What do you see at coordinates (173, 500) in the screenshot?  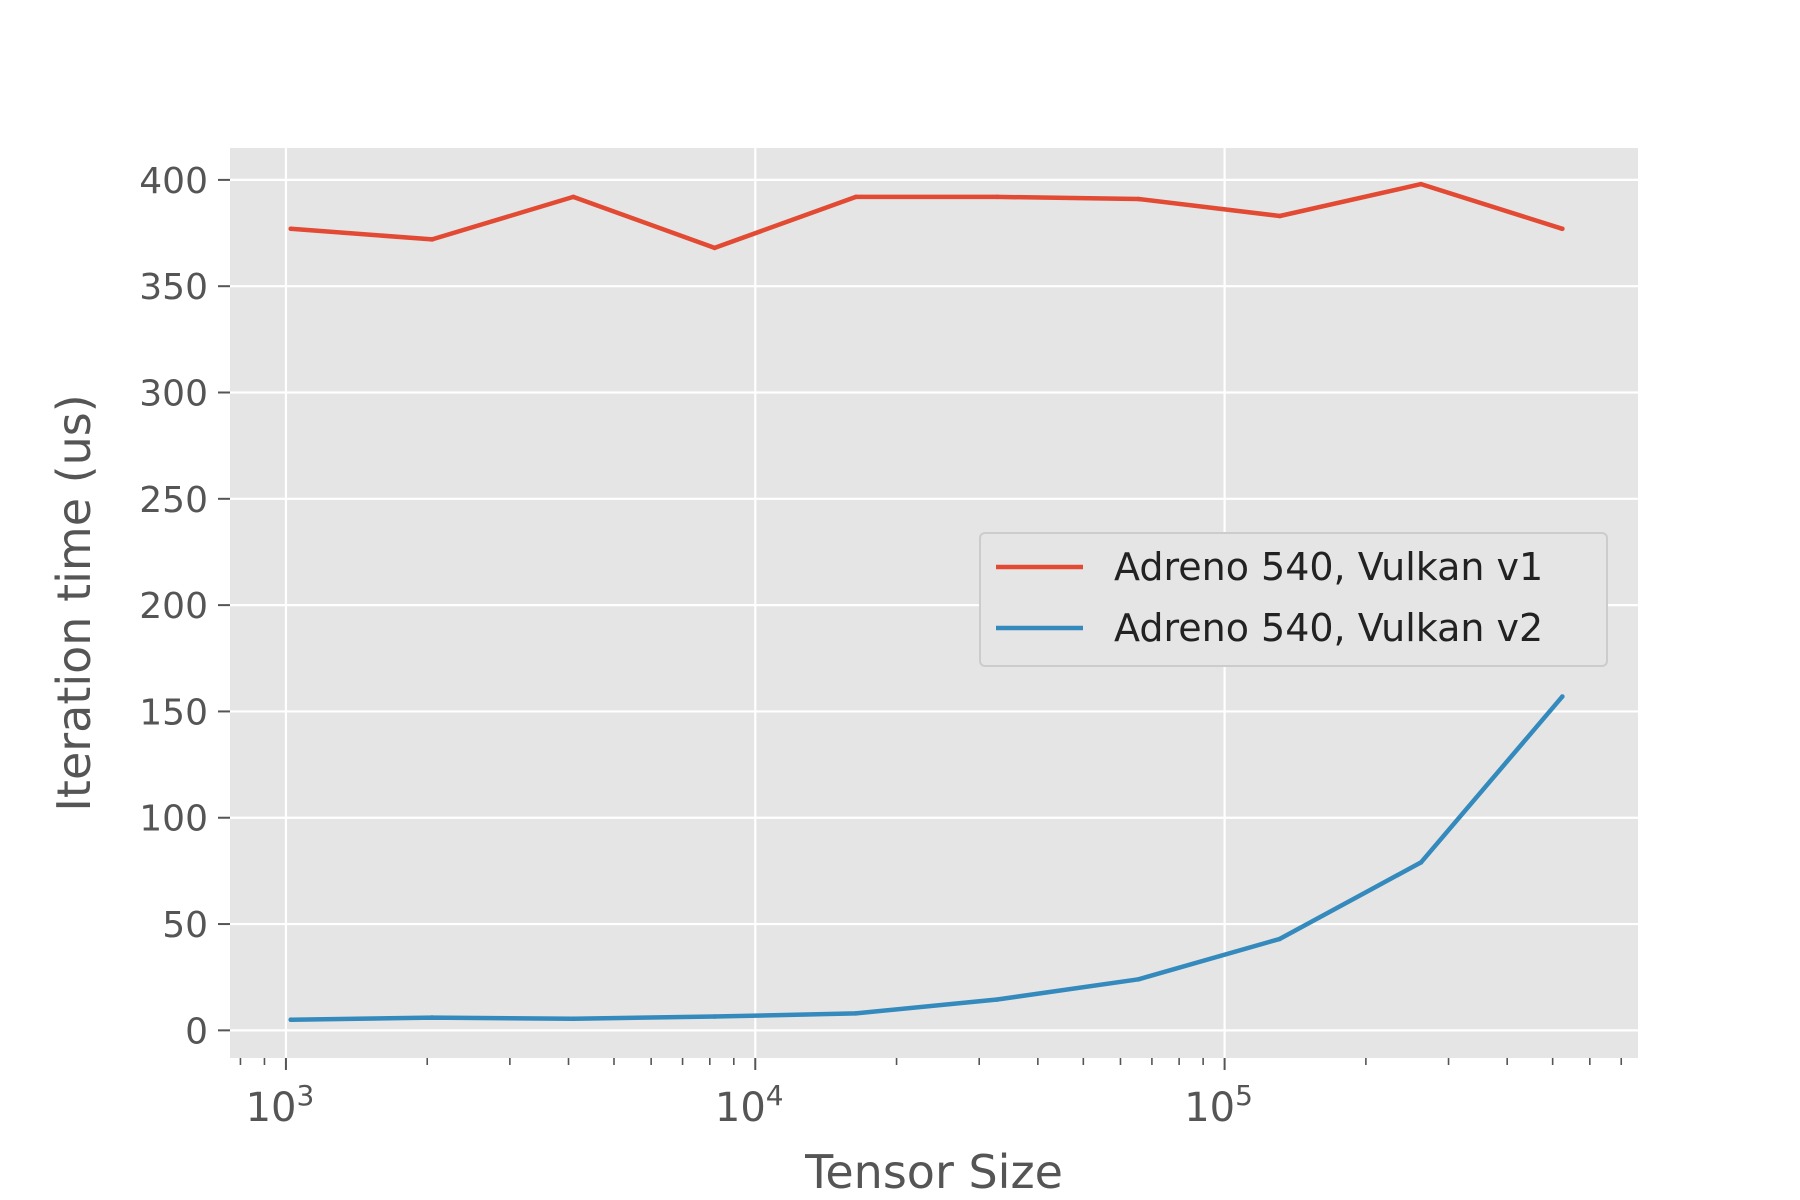 I see `y-tick-label: 250` at bounding box center [173, 500].